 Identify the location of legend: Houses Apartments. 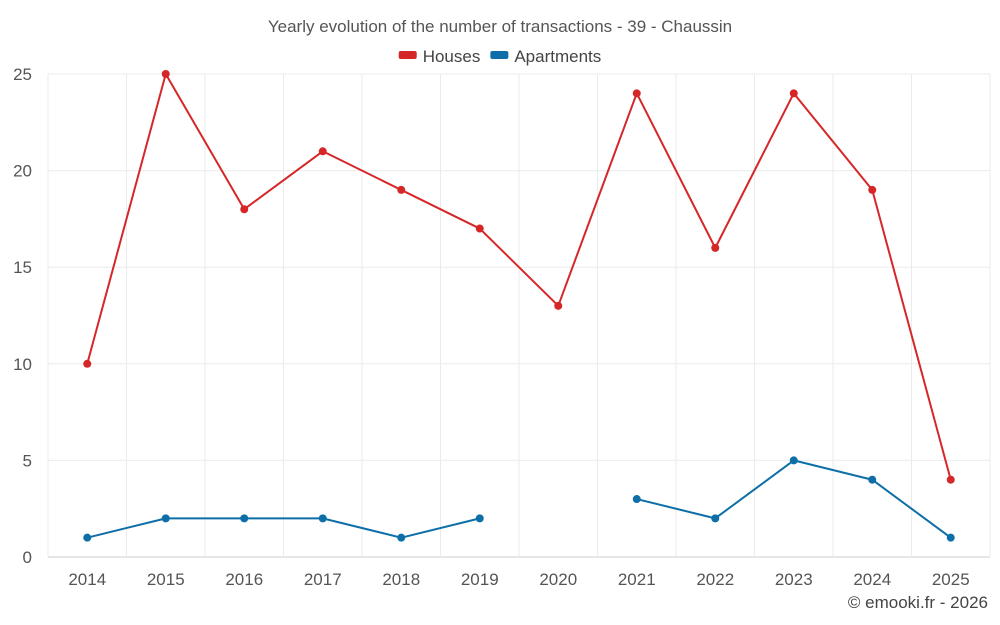
(499, 56).